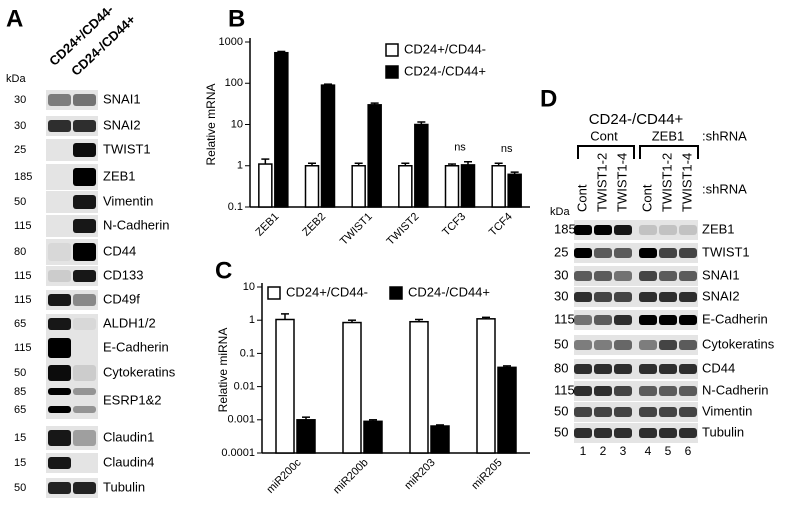 Image resolution: width=790 pixels, height=507 pixels. What do you see at coordinates (128, 436) in the screenshot?
I see `protein-label: Claudin1` at bounding box center [128, 436].